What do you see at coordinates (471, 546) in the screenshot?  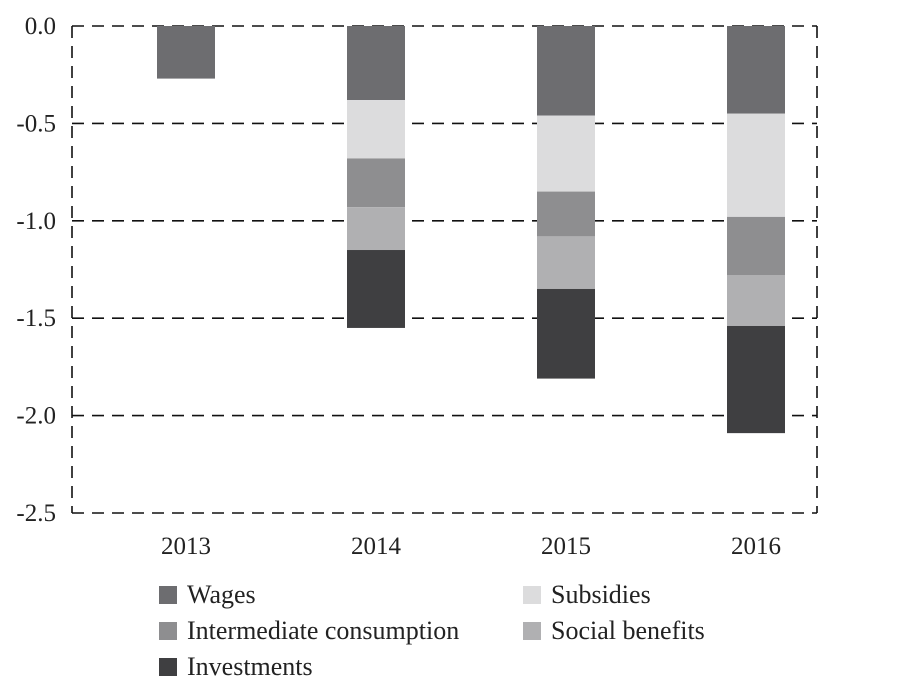 I see `x-axis-ticks: 2013 2014 2015 2016` at bounding box center [471, 546].